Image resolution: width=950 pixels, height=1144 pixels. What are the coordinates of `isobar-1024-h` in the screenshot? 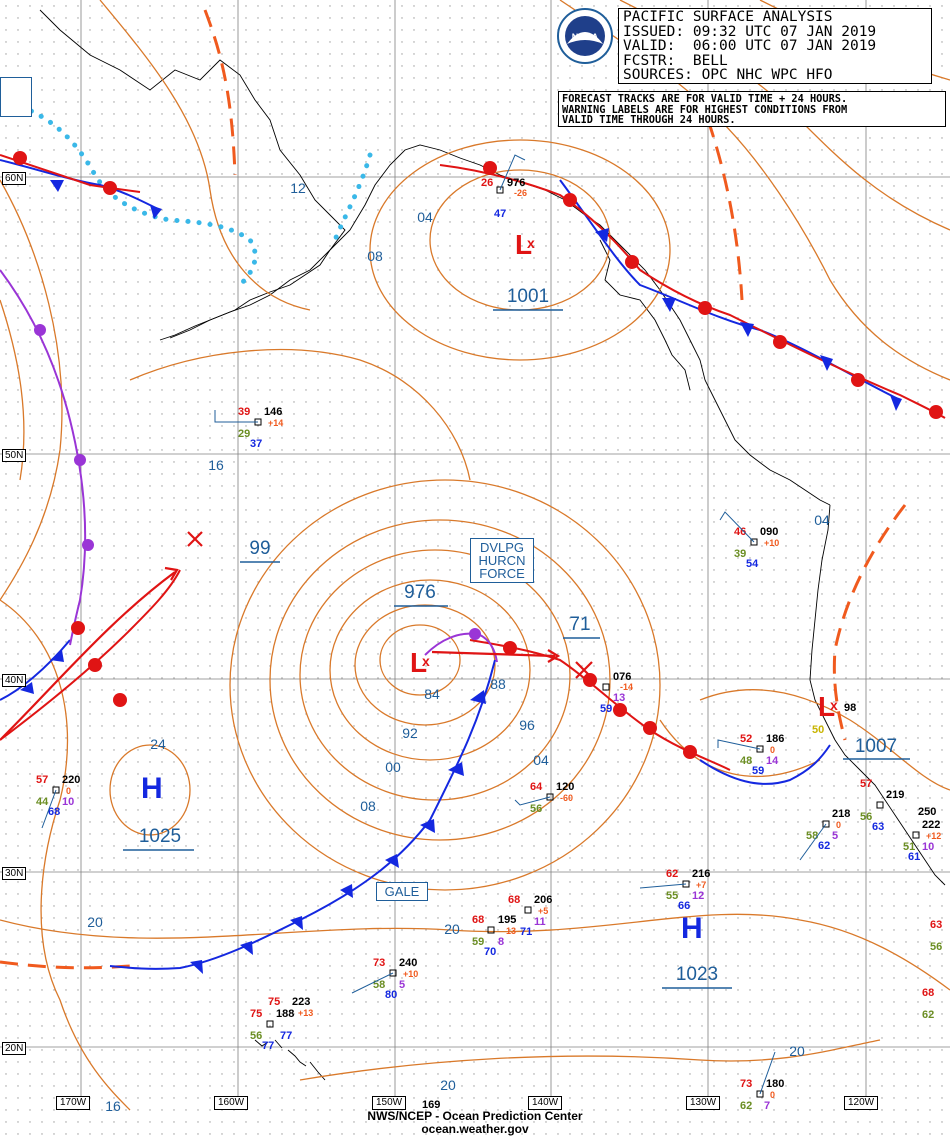 It's located at (150, 790).